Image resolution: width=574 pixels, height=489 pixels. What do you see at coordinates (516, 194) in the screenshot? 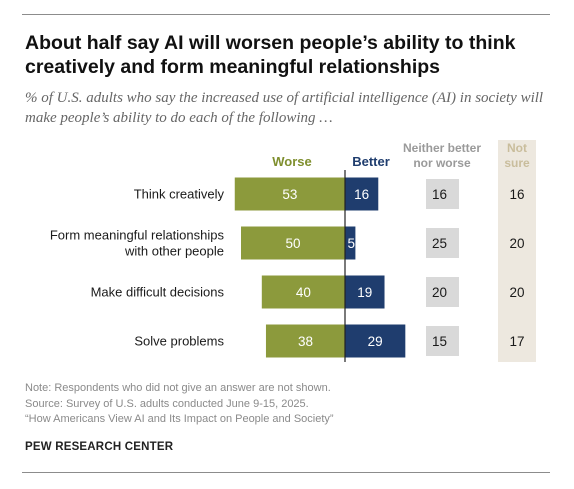
I see `value-label-not-sure: 16` at bounding box center [516, 194].